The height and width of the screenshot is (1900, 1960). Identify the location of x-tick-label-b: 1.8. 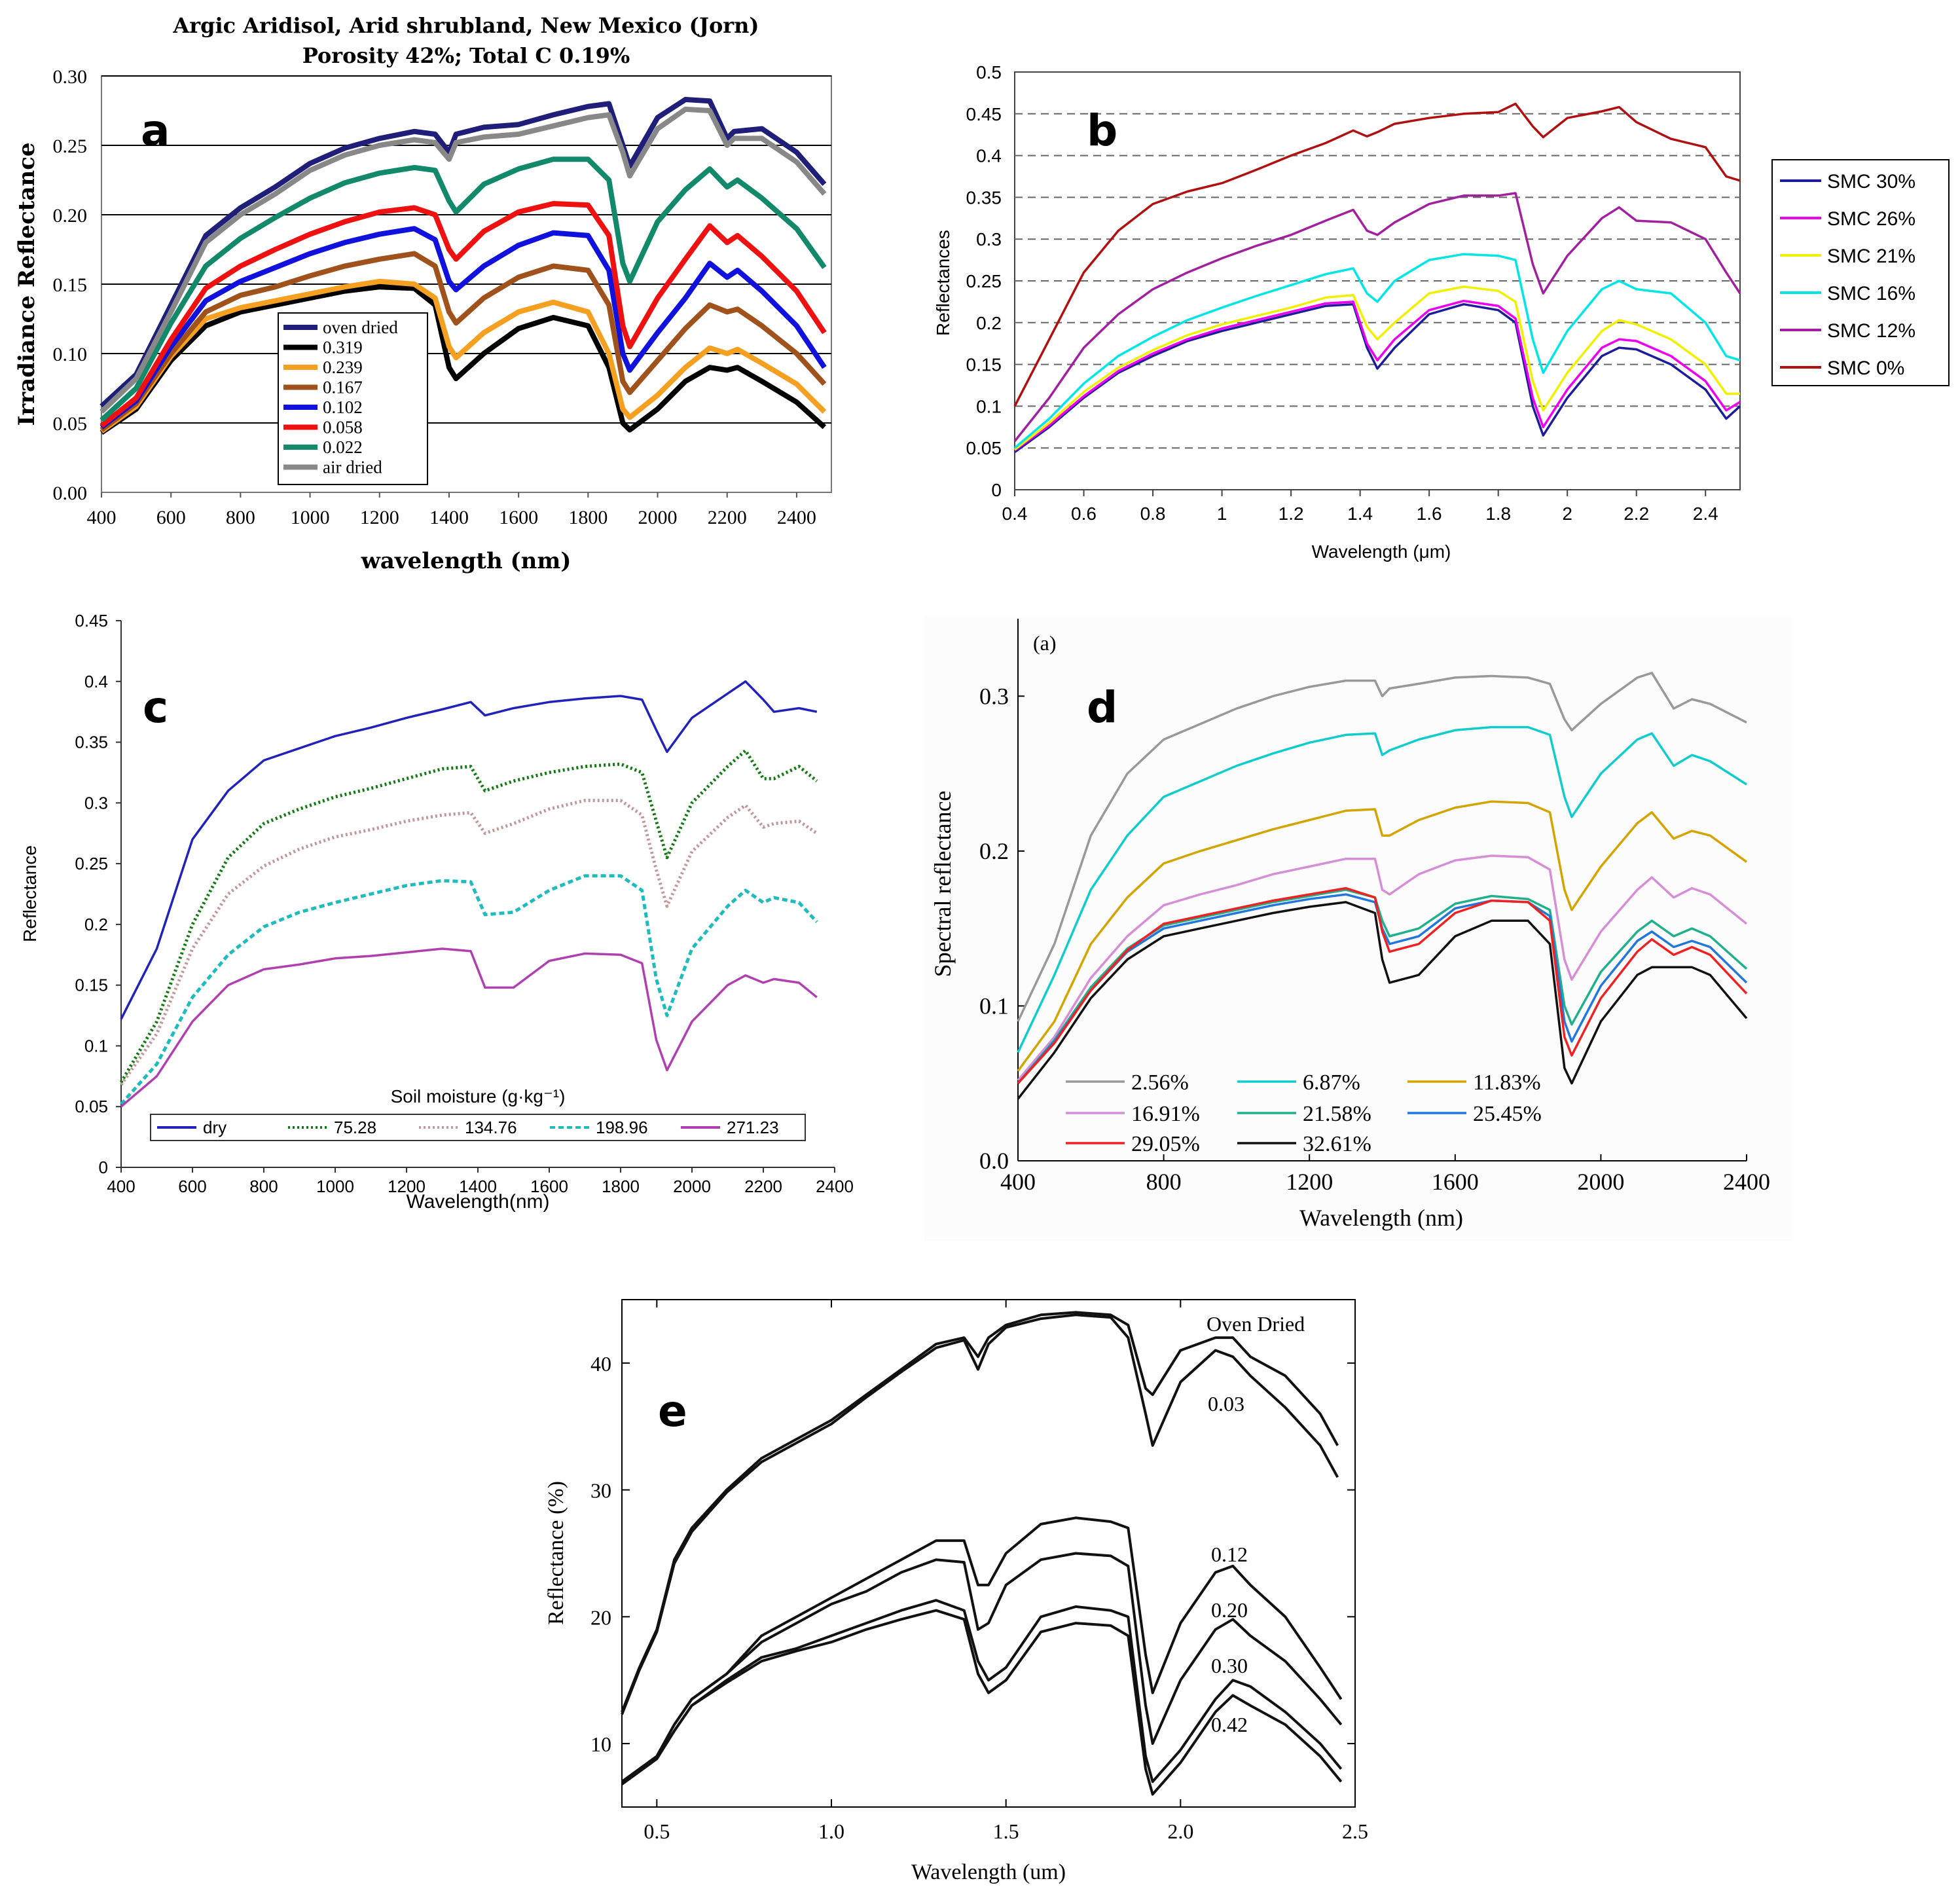
(1498, 513).